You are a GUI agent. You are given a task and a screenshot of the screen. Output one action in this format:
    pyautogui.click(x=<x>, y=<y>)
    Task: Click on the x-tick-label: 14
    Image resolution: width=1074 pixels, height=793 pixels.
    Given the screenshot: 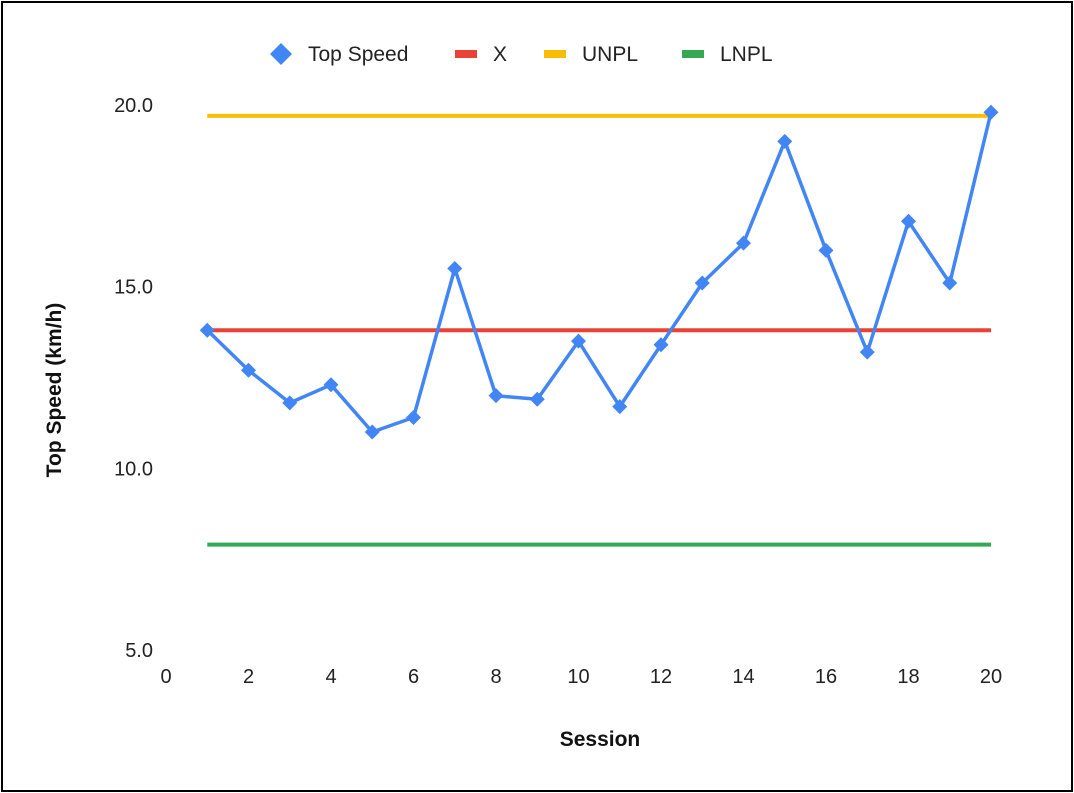 What is the action you would take?
    pyautogui.click(x=743, y=677)
    